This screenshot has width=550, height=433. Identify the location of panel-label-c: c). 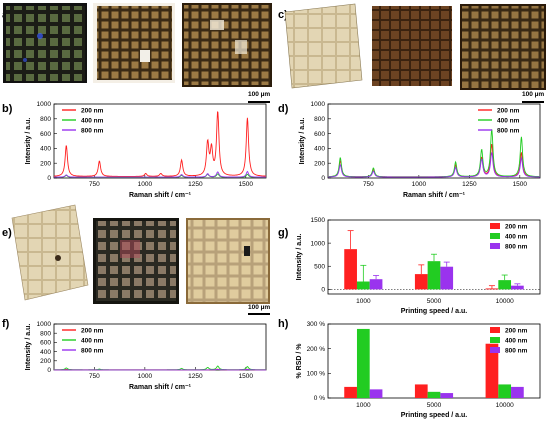
(283, 15).